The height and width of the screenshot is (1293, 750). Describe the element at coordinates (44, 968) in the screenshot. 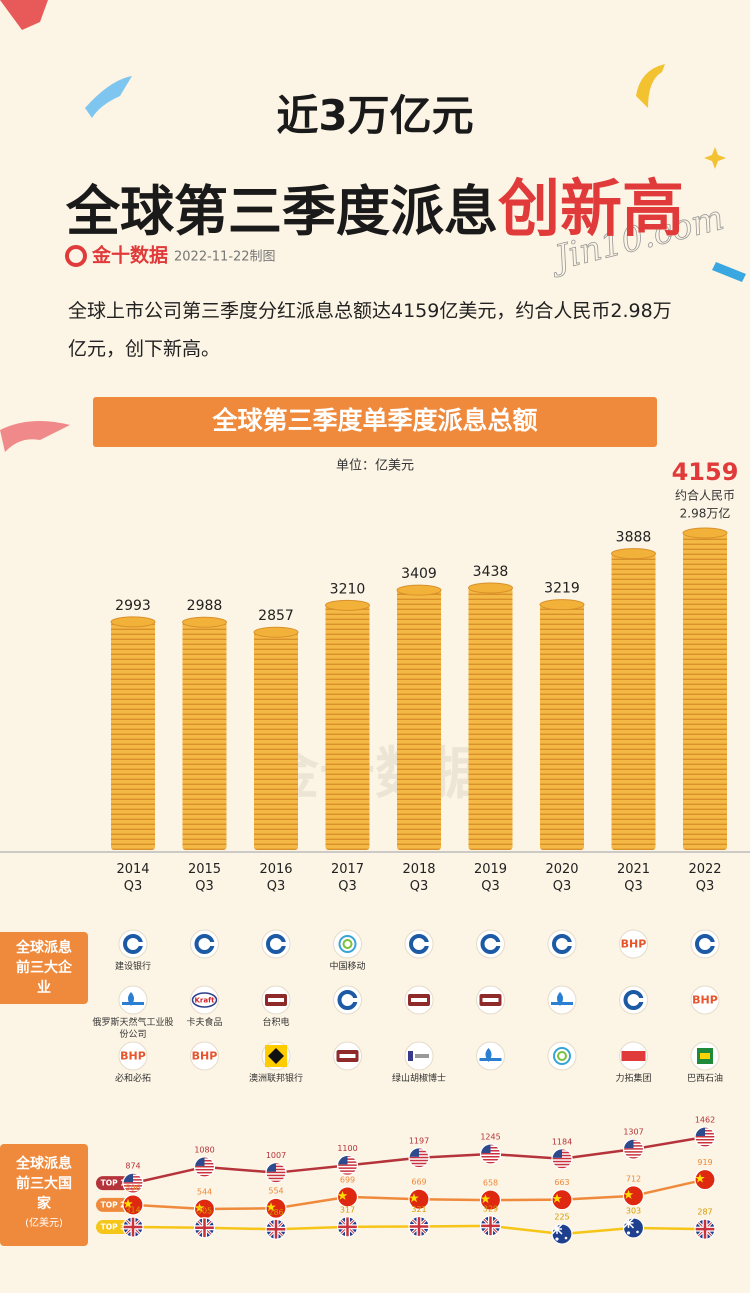

I see `companies-title: 全球派息前三大企业` at that location.